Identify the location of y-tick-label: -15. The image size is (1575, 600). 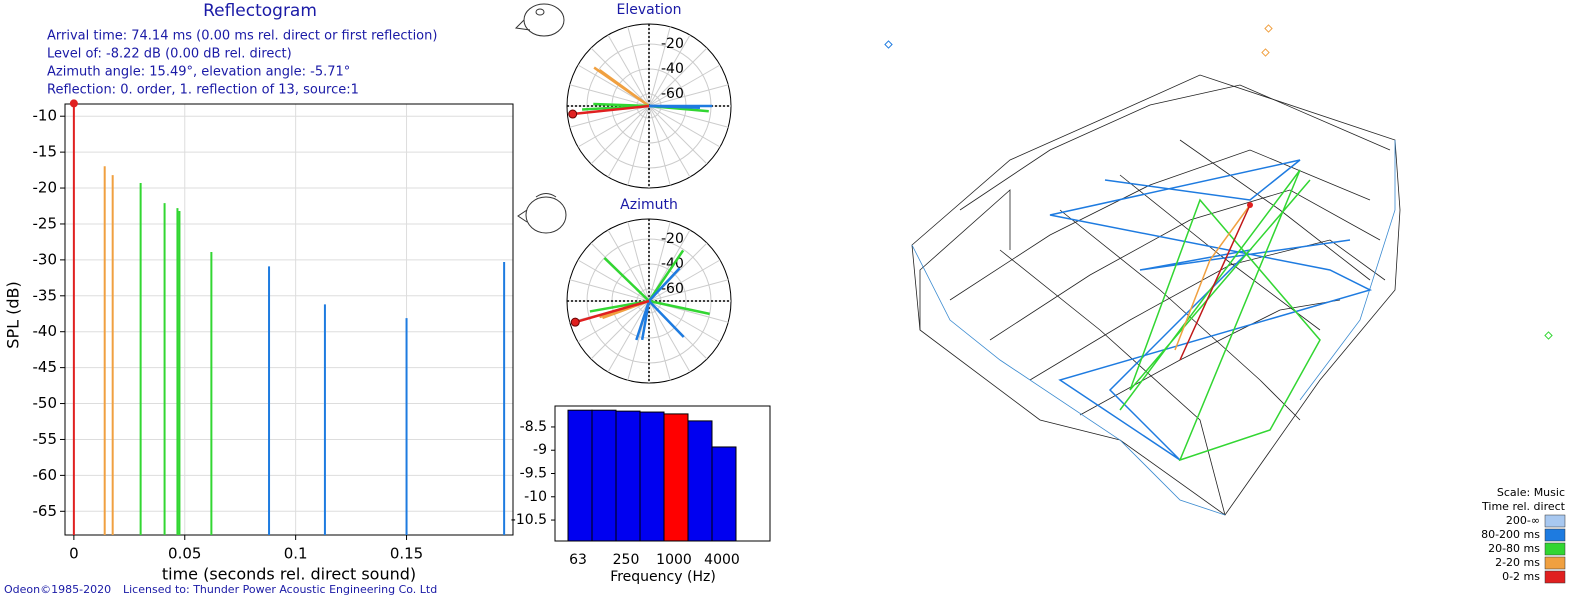
(45, 152).